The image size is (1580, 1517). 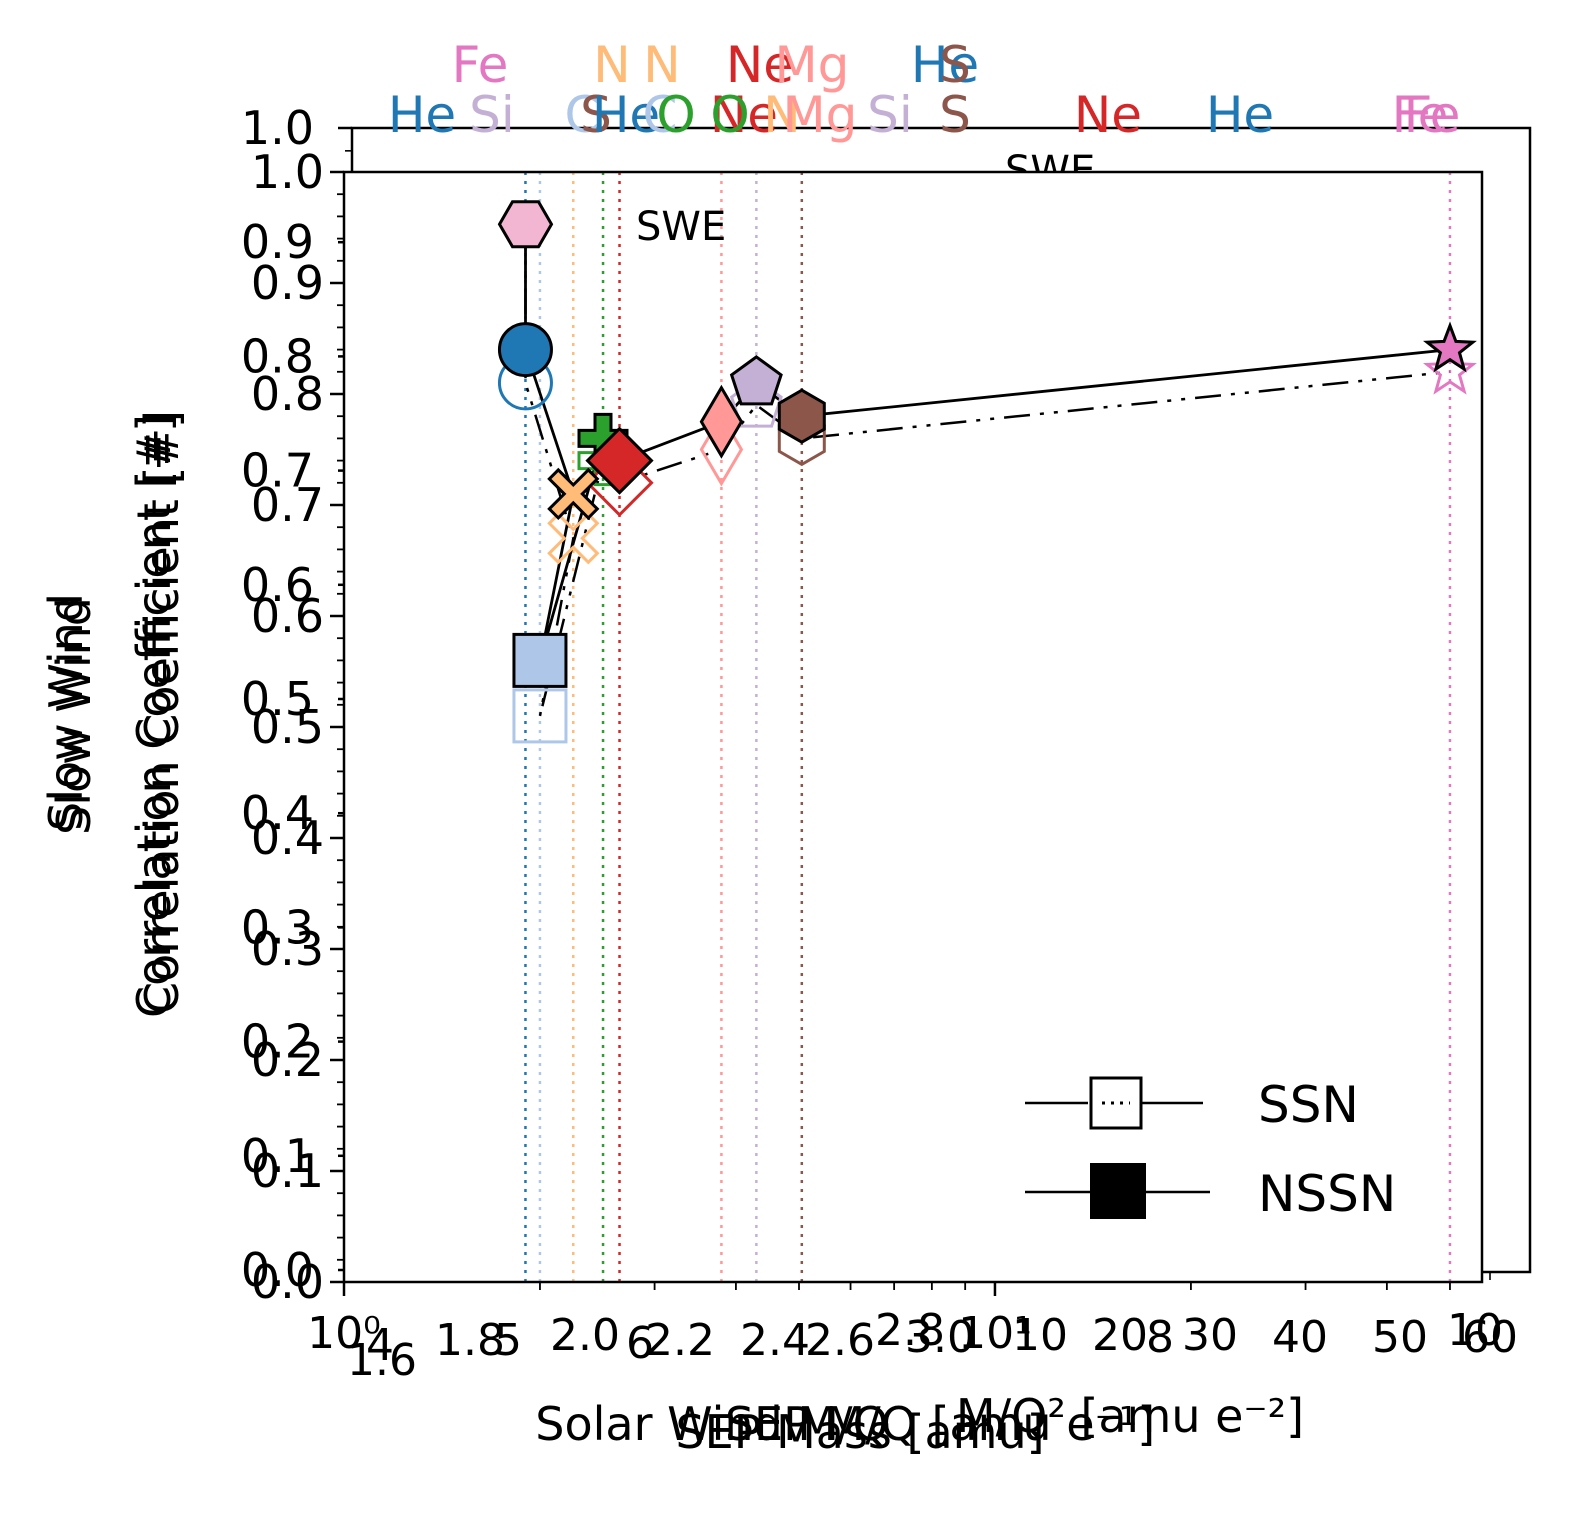 I want to click on ghost-x-tick-label: 2.0, so click(x=585, y=1335).